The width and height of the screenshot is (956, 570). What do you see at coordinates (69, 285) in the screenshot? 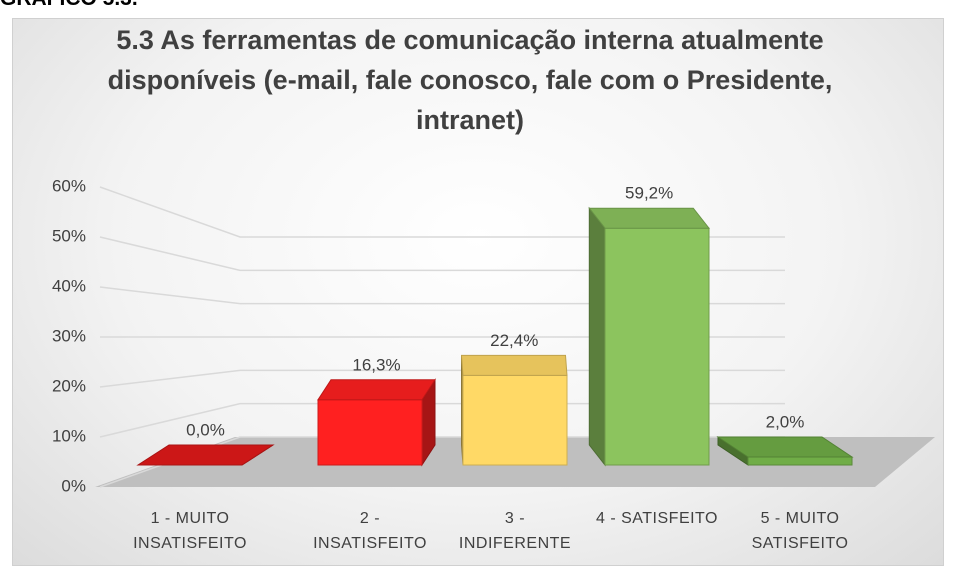
I see `y-tick-label: 40%` at bounding box center [69, 285].